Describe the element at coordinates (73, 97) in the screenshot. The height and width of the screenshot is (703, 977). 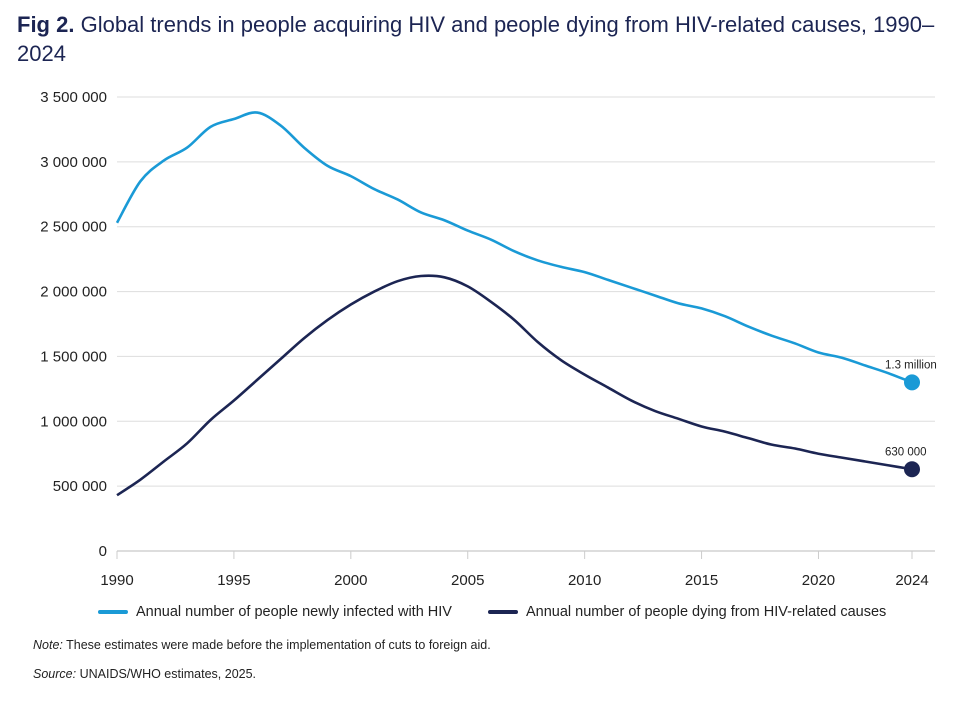
I see `y-tick-label: 3 500 000` at that location.